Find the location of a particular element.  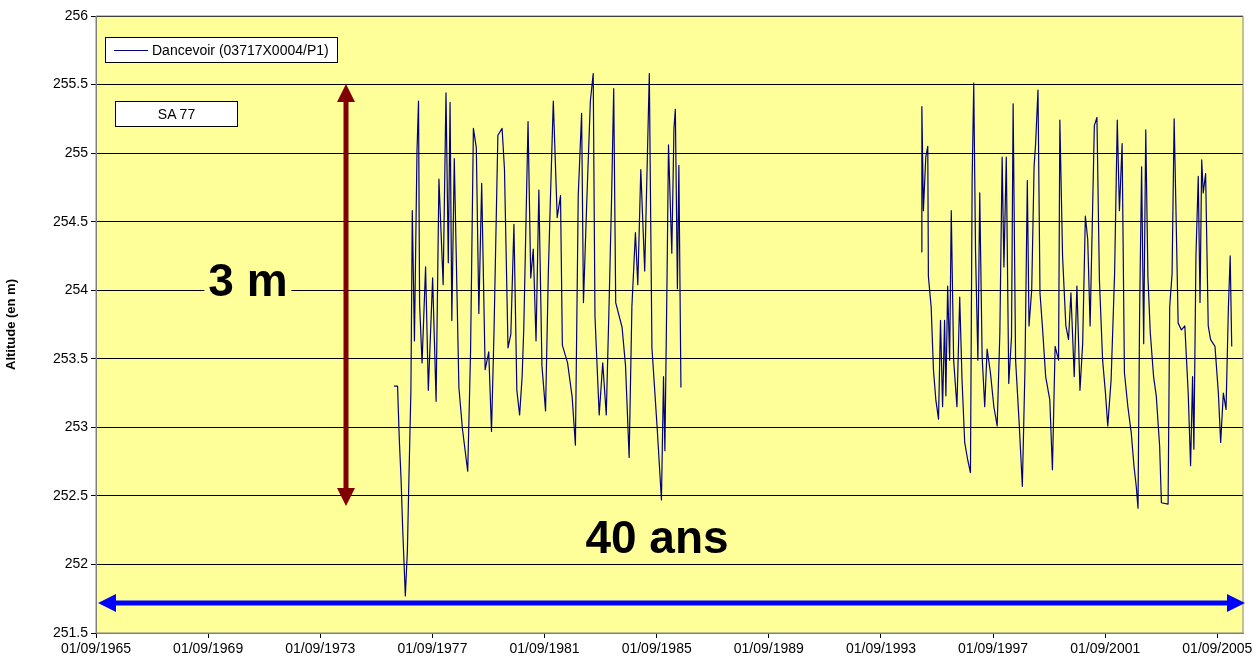

y-tick-label: 253 is located at coordinates (76, 426).